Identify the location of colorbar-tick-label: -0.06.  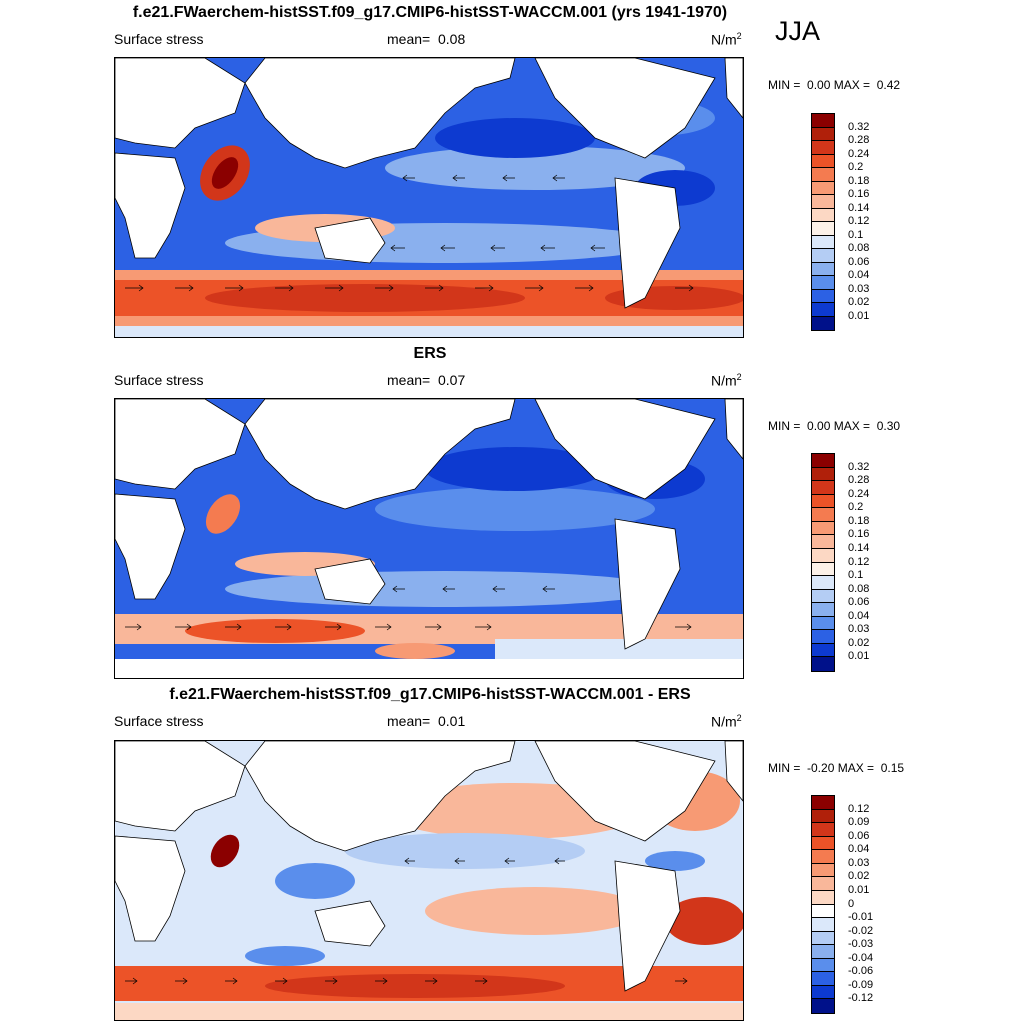
(861, 971).